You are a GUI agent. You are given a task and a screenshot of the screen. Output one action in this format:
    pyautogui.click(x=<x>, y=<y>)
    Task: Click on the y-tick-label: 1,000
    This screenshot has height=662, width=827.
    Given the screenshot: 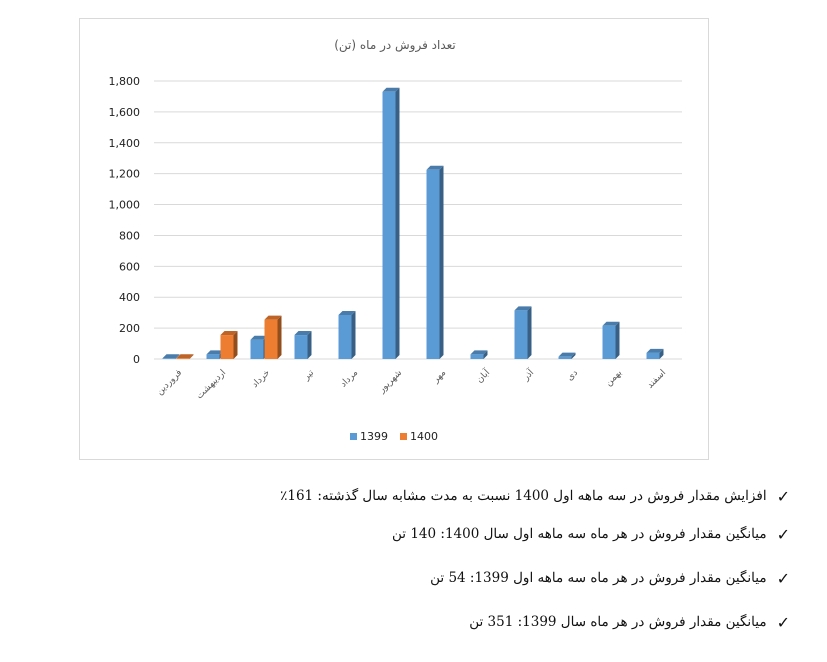 What is the action you would take?
    pyautogui.click(x=125, y=205)
    